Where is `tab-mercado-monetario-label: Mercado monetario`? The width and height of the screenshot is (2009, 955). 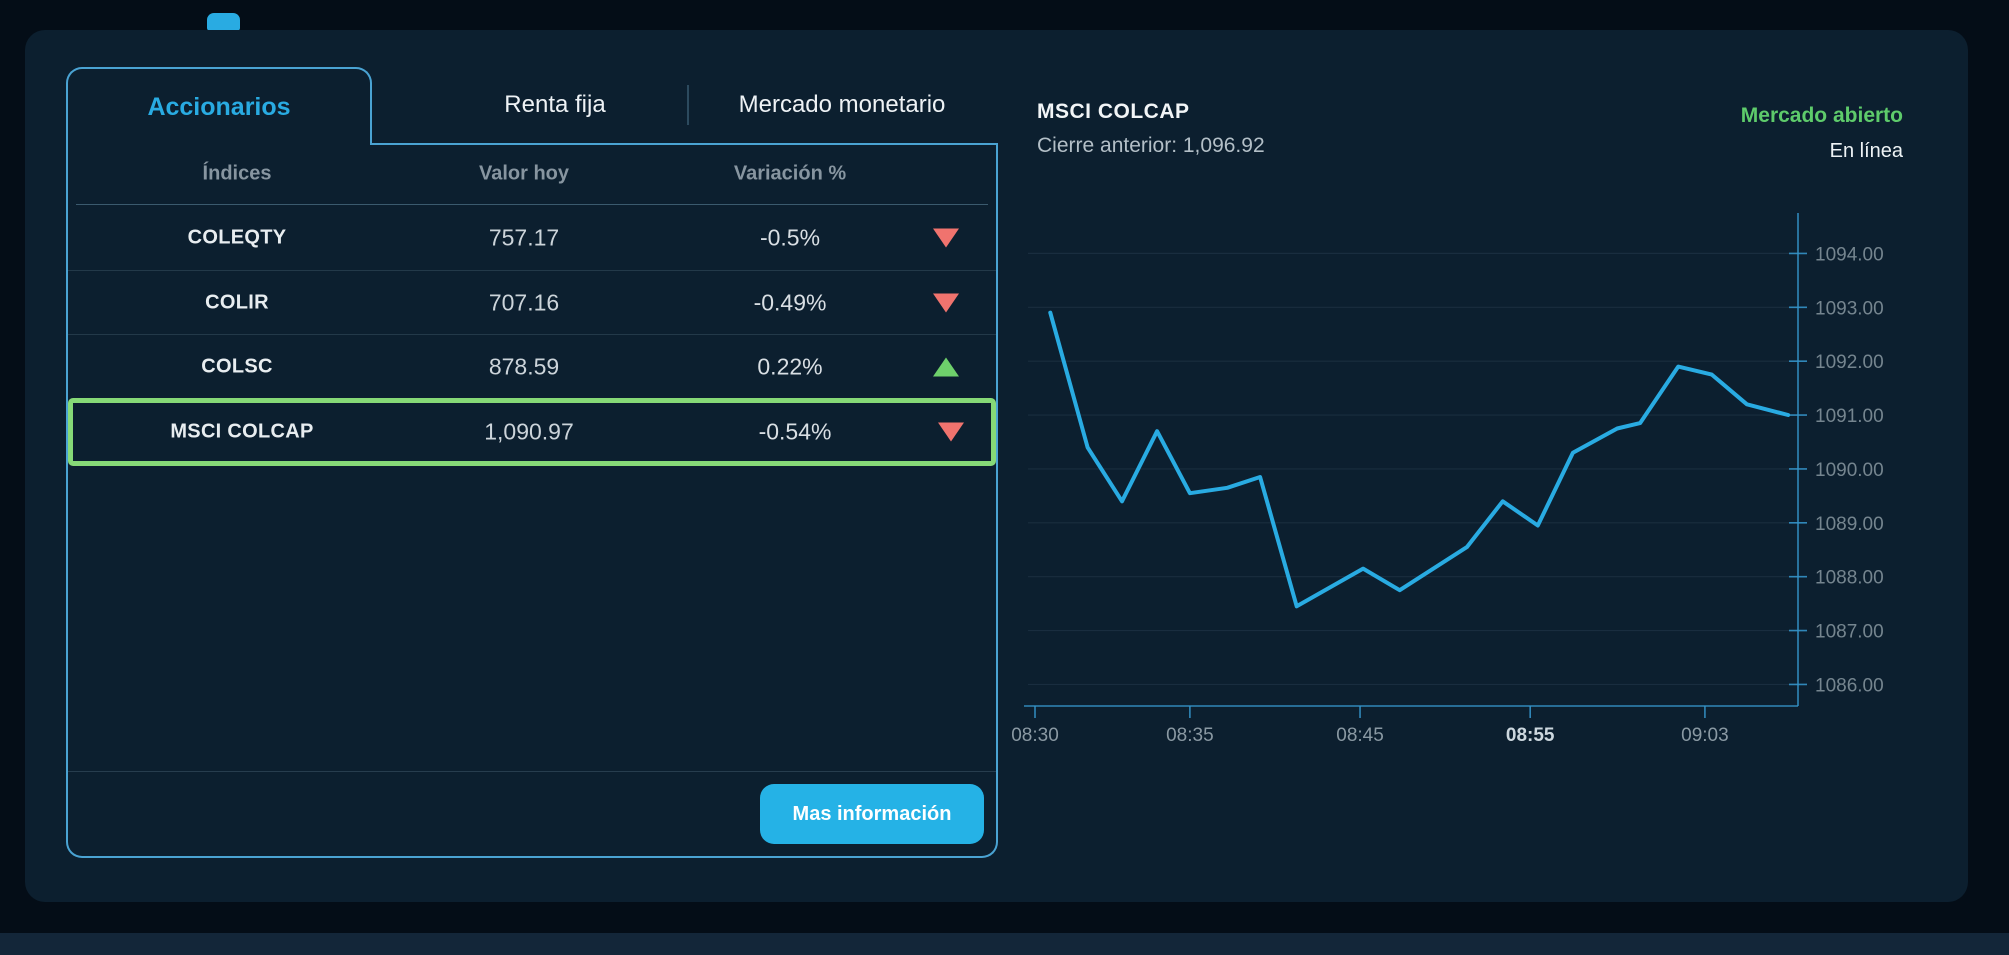
tab-mercado-monetario-label: Mercado monetario is located at coordinates (842, 104).